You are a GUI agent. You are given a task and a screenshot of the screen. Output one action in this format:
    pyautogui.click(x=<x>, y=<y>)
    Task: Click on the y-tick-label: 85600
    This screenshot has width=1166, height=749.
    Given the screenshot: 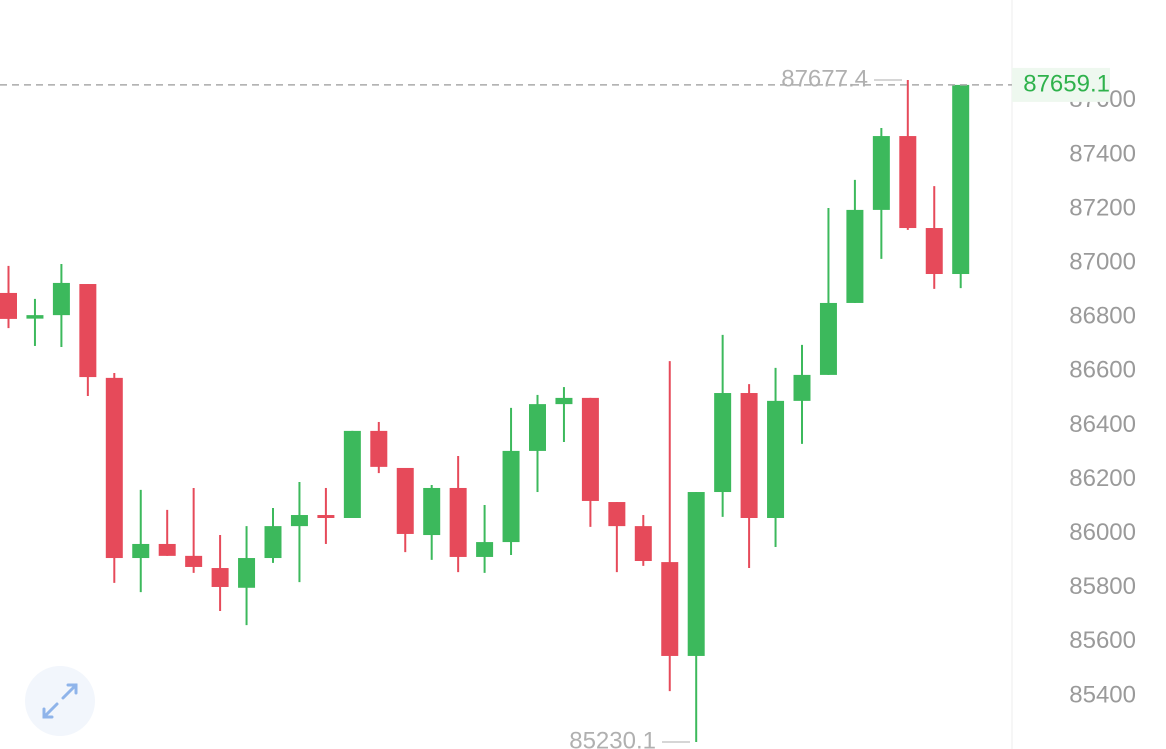 What is the action you would take?
    pyautogui.click(x=1102, y=640)
    